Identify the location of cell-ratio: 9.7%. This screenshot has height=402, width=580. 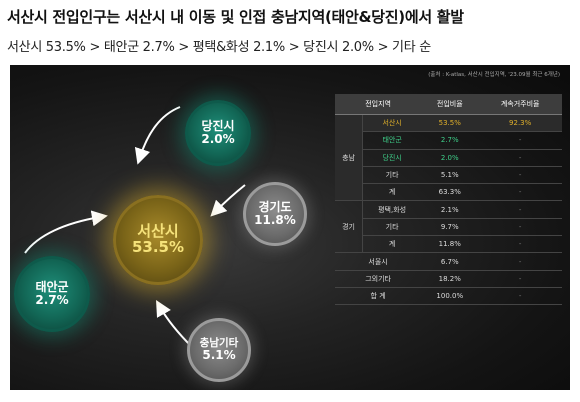
(450, 227).